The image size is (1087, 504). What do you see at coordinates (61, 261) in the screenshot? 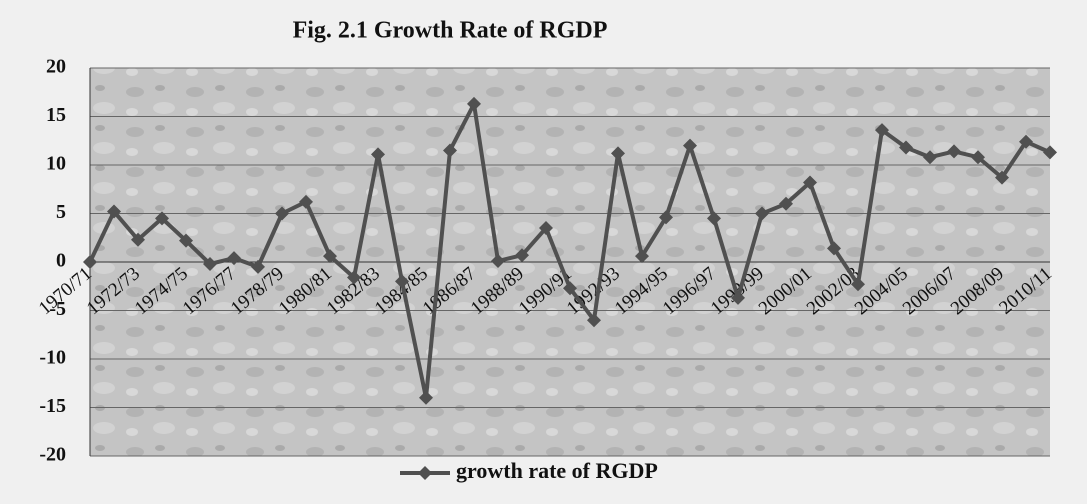
I see `y-tick-label: 0` at bounding box center [61, 261].